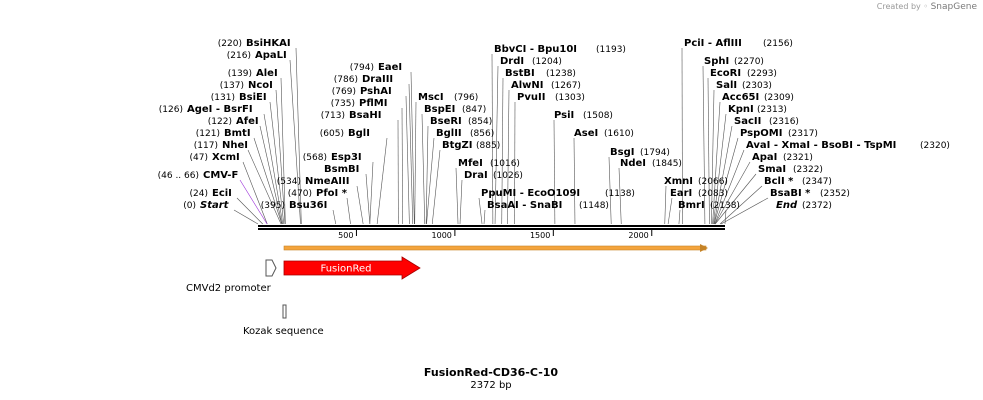  Describe the element at coordinates (766, 121) in the screenshot. I see `site-sacii-6: SacII (2316)` at that location.